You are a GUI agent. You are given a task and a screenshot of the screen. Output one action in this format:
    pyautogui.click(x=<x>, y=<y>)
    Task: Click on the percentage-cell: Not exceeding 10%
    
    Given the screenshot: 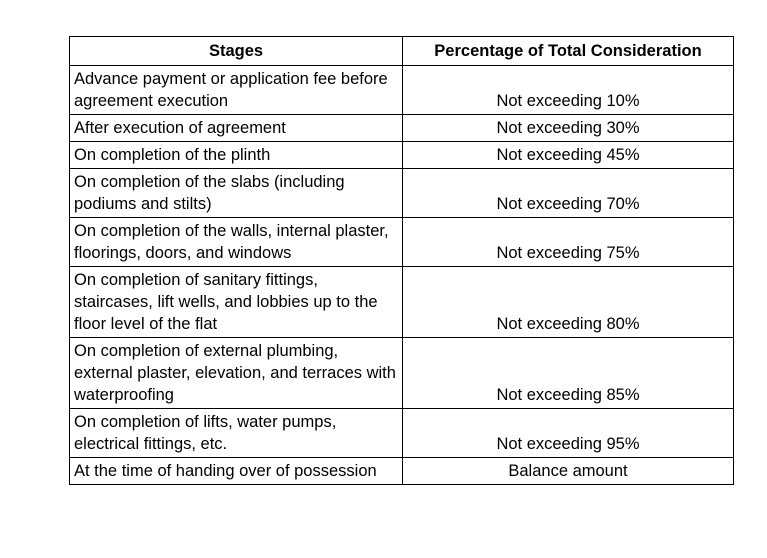 What is the action you would take?
    pyautogui.click(x=568, y=90)
    